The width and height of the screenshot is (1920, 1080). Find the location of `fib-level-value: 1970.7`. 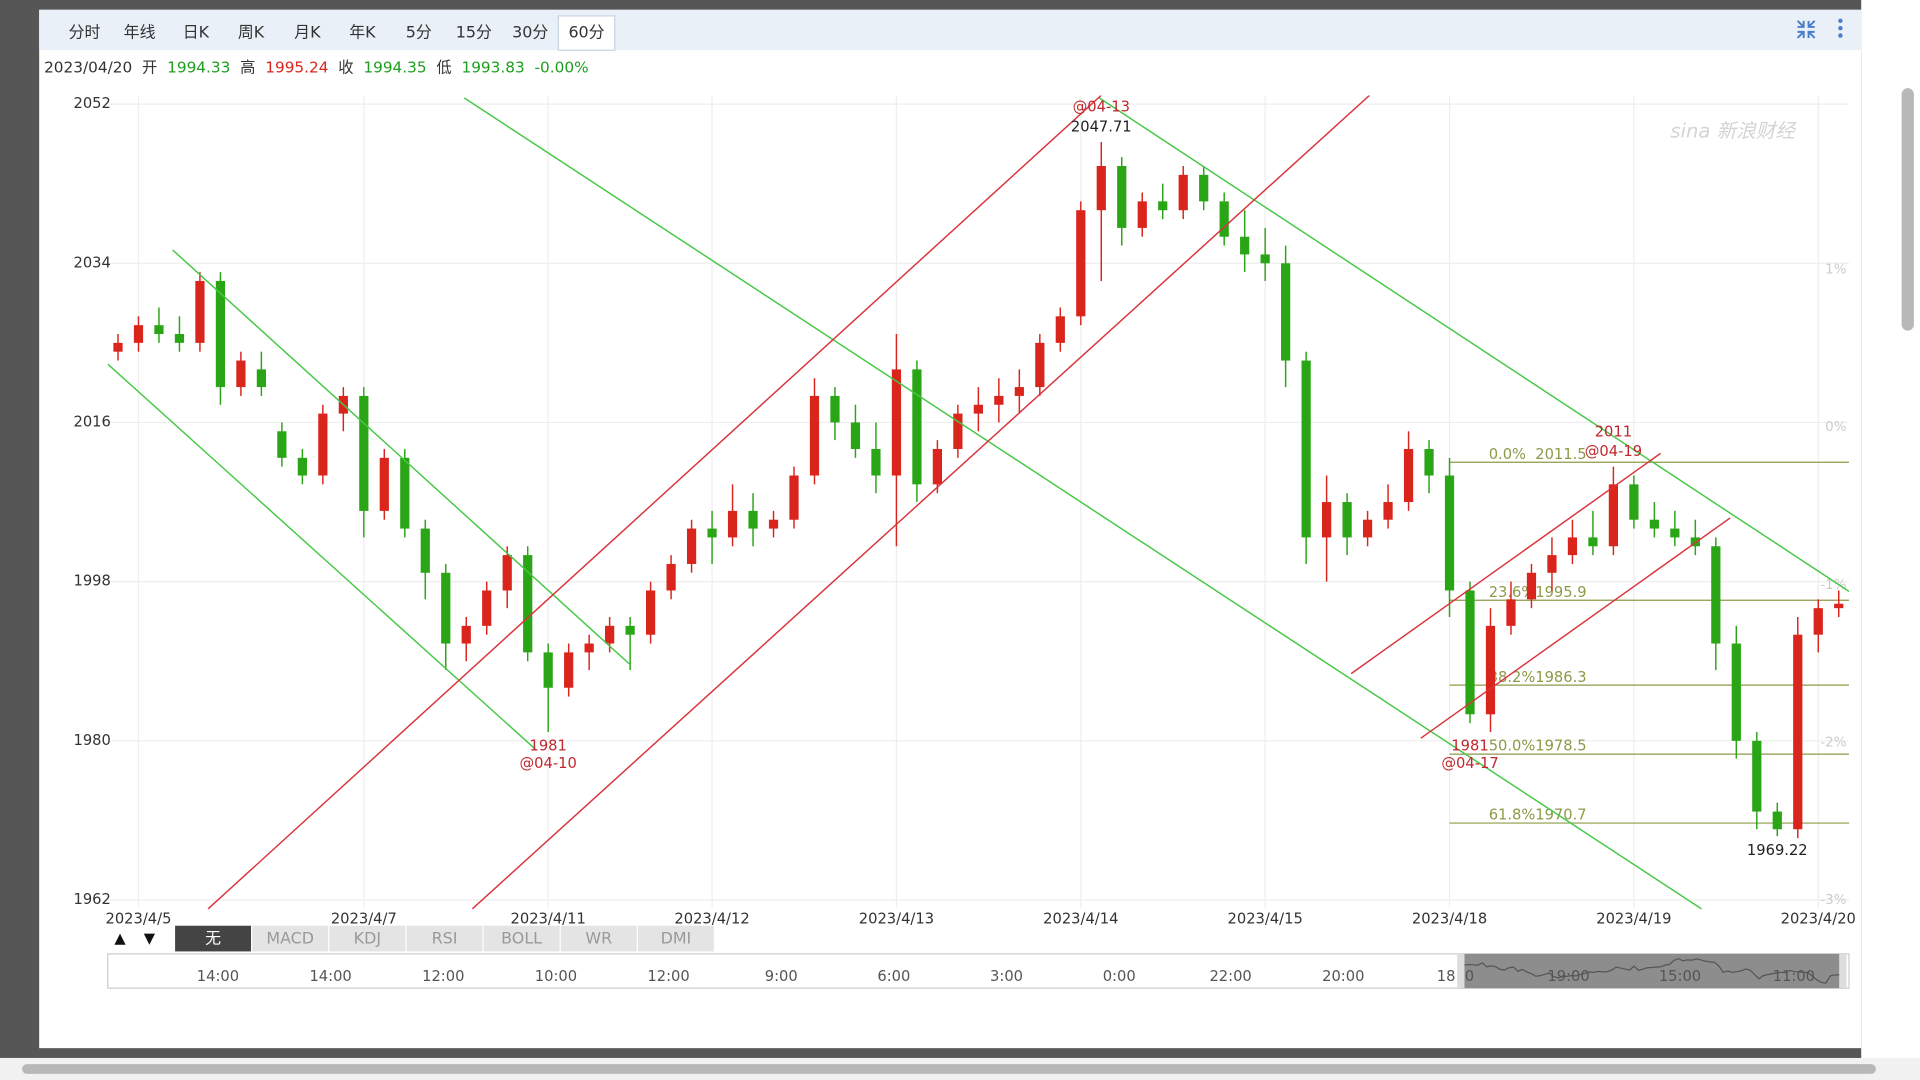

fib-level-value: 1970.7 is located at coordinates (1560, 815).